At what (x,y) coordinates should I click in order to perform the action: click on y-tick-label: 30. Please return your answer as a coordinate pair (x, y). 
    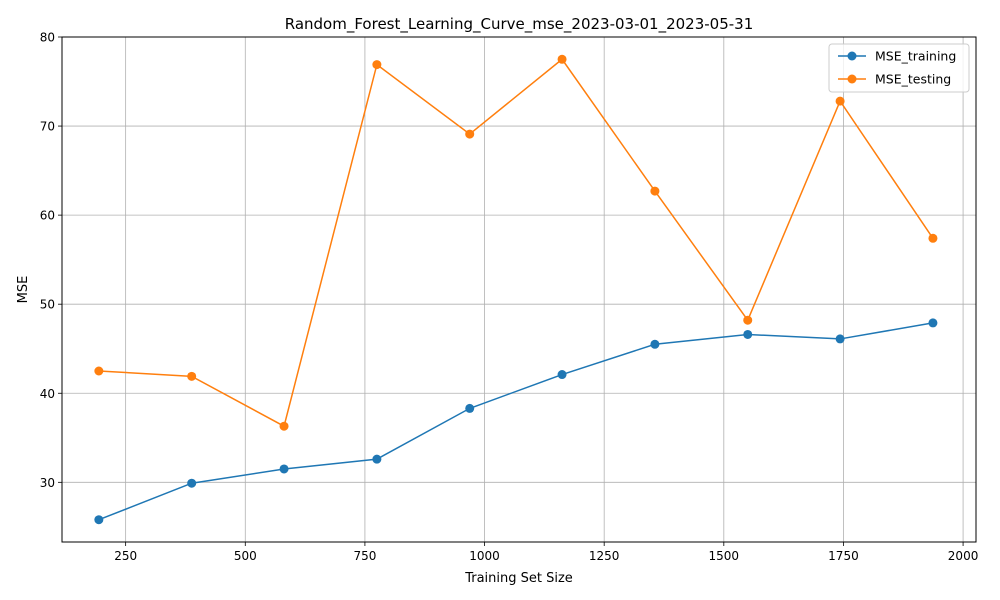
    Looking at the image, I should click on (47, 483).